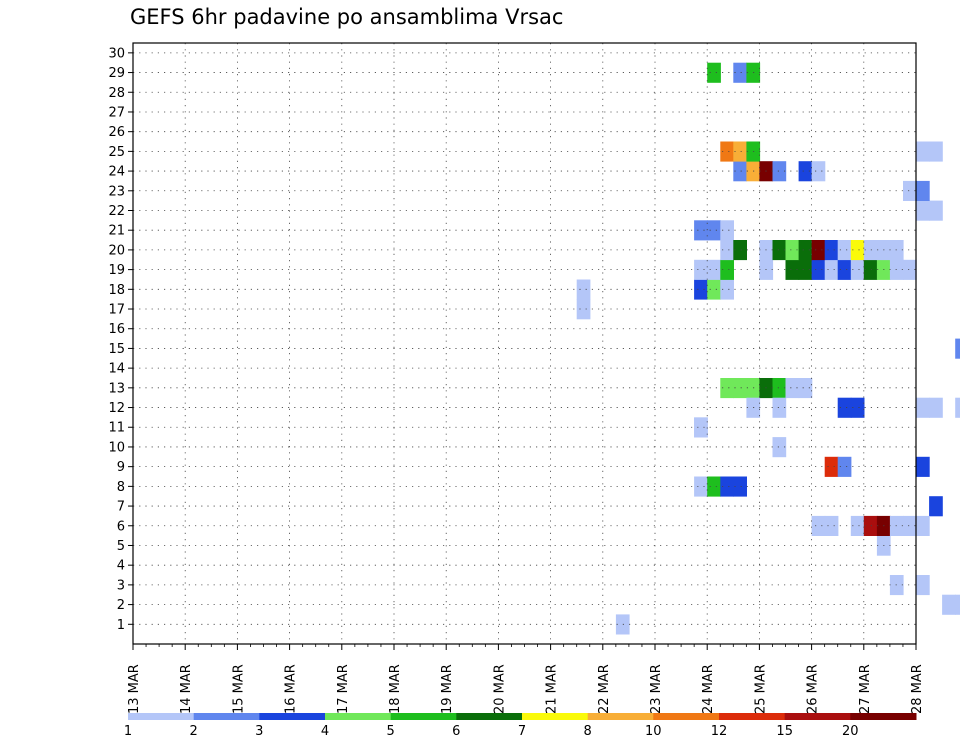  I want to click on y-tick-label: 28, so click(116, 93).